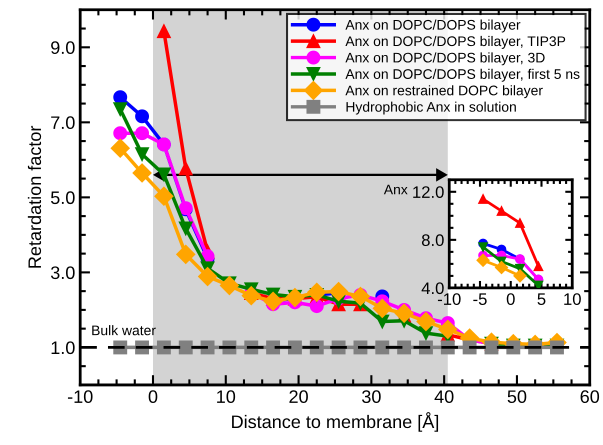 The height and width of the screenshot is (445, 603). I want to click on x-tick-label: 60, so click(590, 397).